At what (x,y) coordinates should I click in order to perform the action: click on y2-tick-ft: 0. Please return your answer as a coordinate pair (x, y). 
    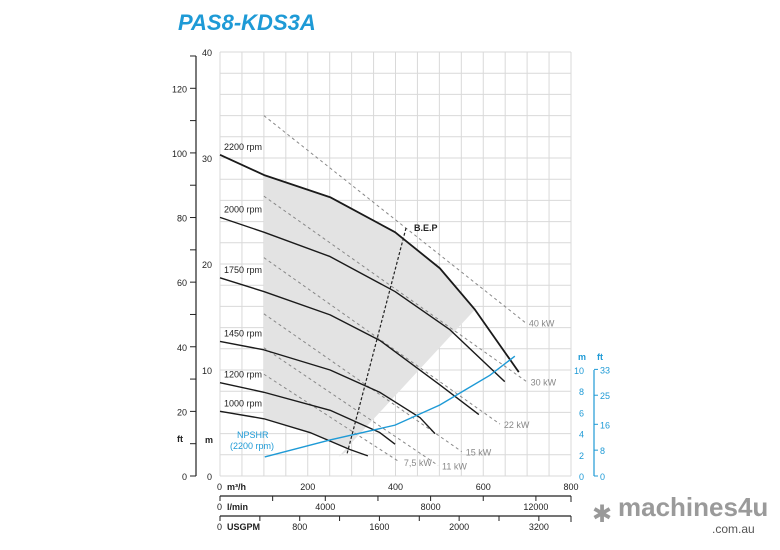
    Looking at the image, I should click on (602, 477).